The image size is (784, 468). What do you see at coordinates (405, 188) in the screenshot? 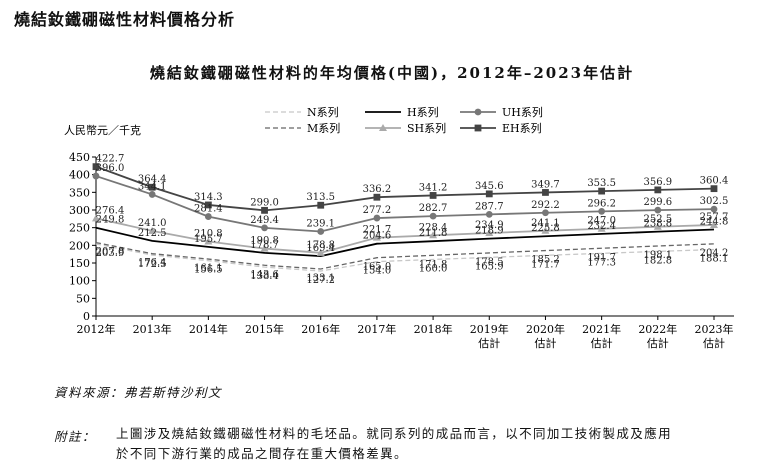
I see `series-EH系列` at bounding box center [405, 188].